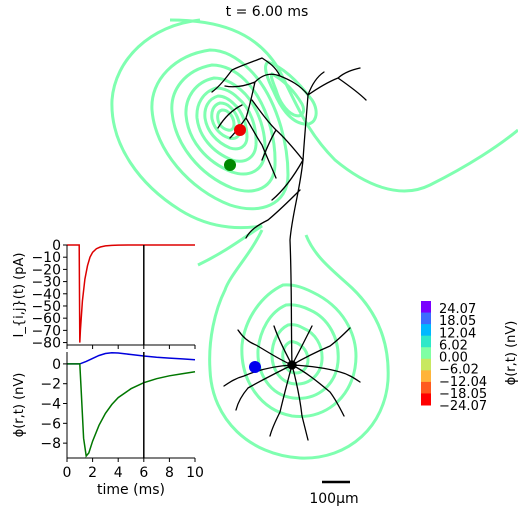 The width and height of the screenshot is (518, 509). I want to click on extracellular-potential-xtick-label: 0, so click(67, 473).